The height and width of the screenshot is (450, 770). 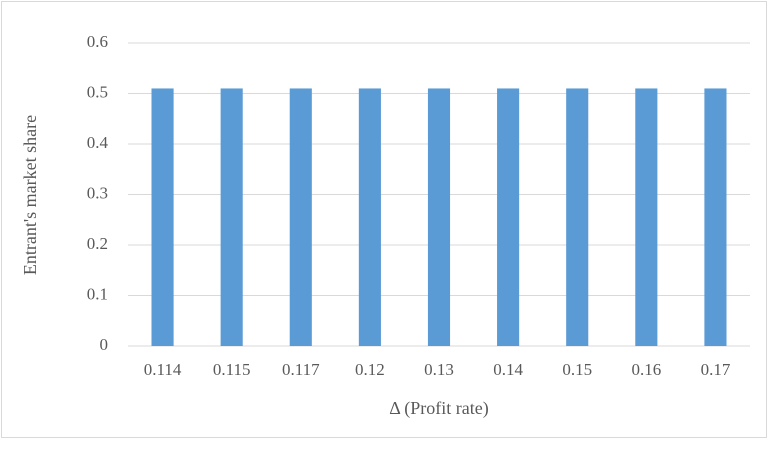 What do you see at coordinates (232, 369) in the screenshot?
I see `x-tick-label: 0.115` at bounding box center [232, 369].